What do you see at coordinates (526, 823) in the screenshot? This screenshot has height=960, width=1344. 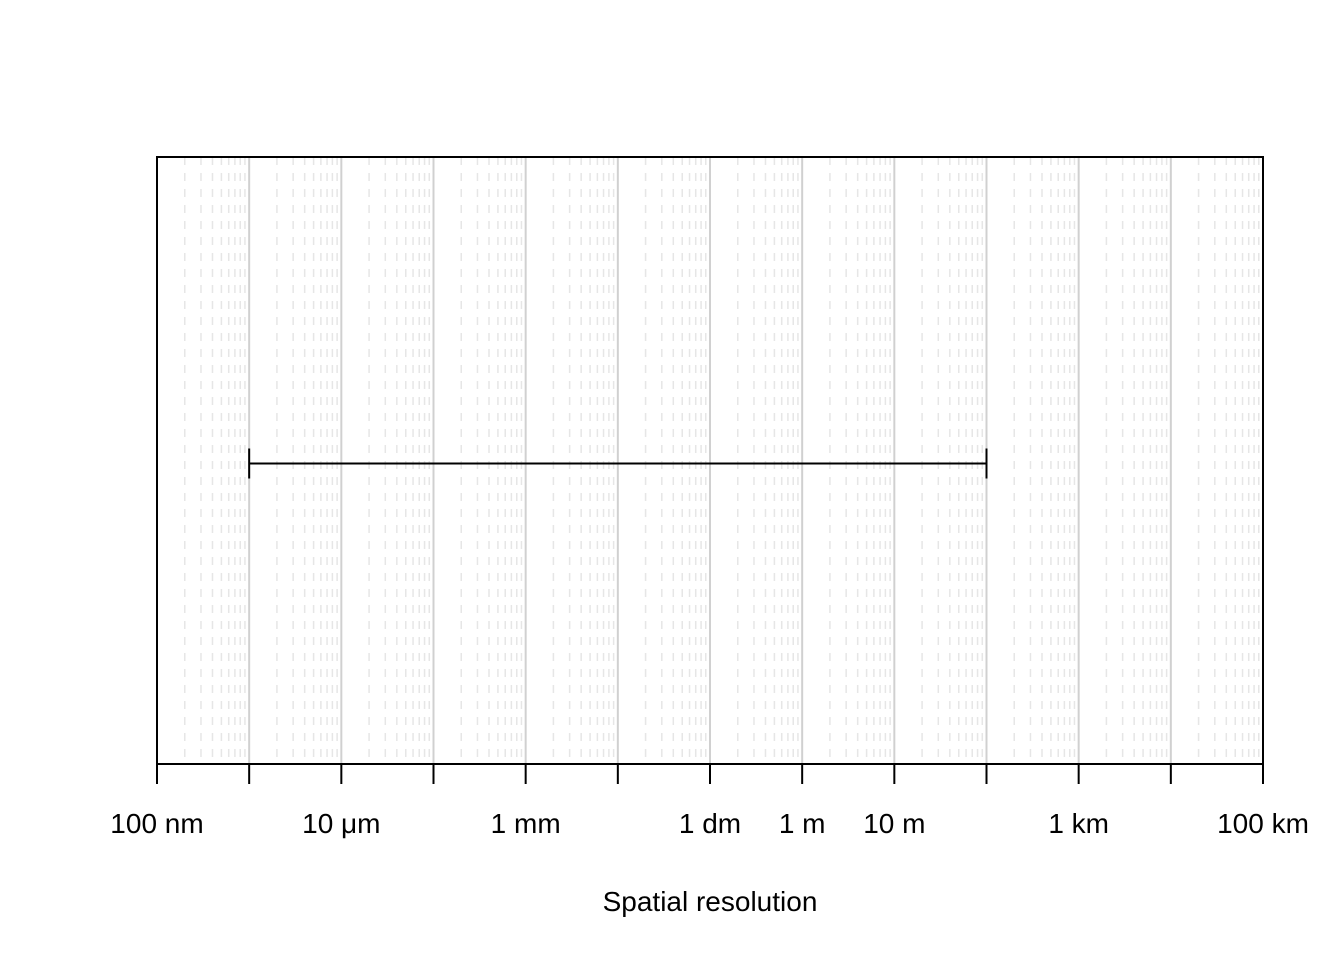 I see `x-tick-label: 1 mm` at bounding box center [526, 823].